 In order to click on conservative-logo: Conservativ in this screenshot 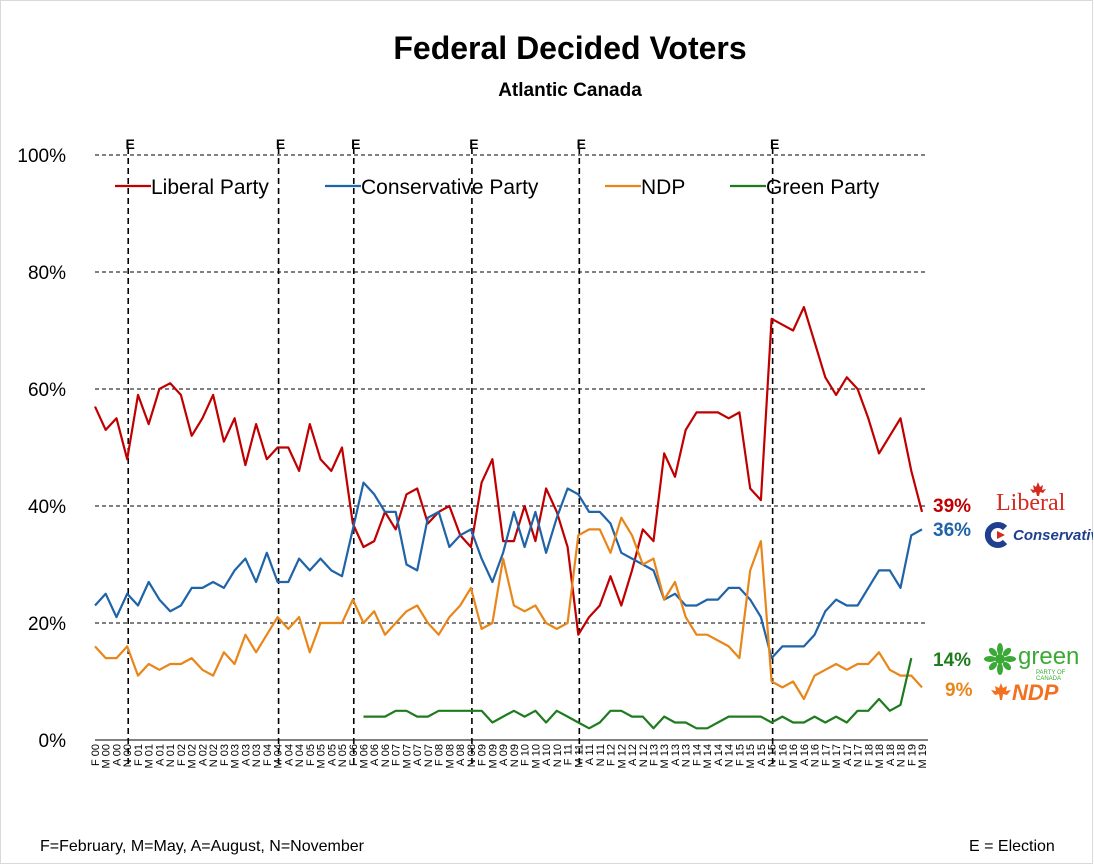, I will do `click(1038, 537)`.